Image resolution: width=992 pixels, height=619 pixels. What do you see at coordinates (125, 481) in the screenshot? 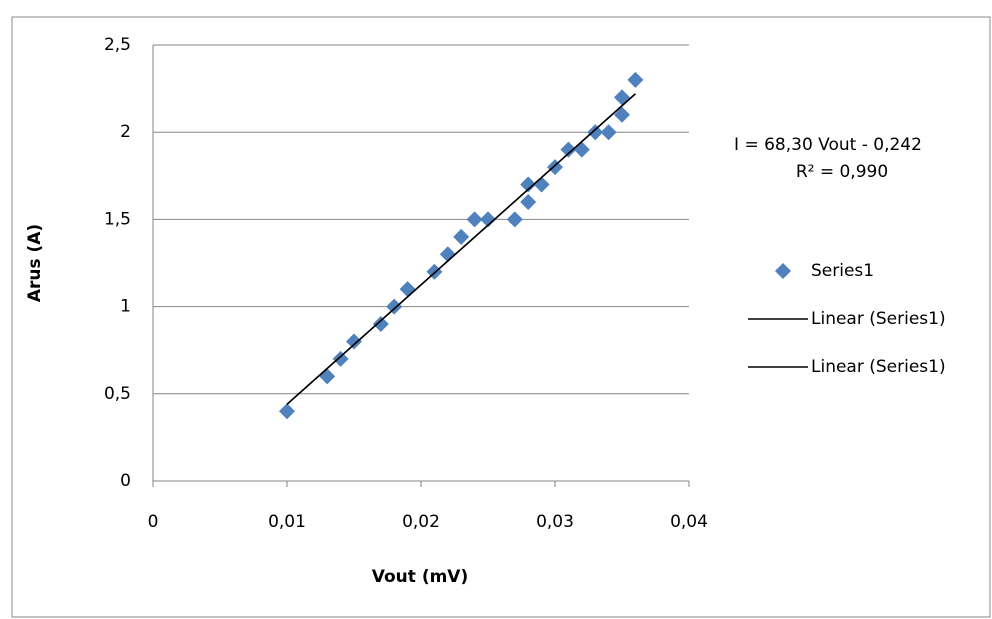
I see `y-tick-label: 0` at bounding box center [125, 481].